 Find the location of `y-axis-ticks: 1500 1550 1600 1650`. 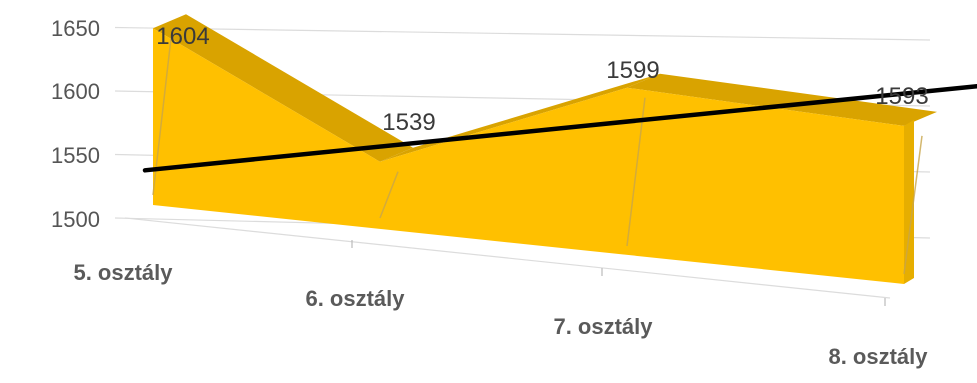

y-axis-ticks: 1500 1550 1600 1650 is located at coordinates (75, 124).